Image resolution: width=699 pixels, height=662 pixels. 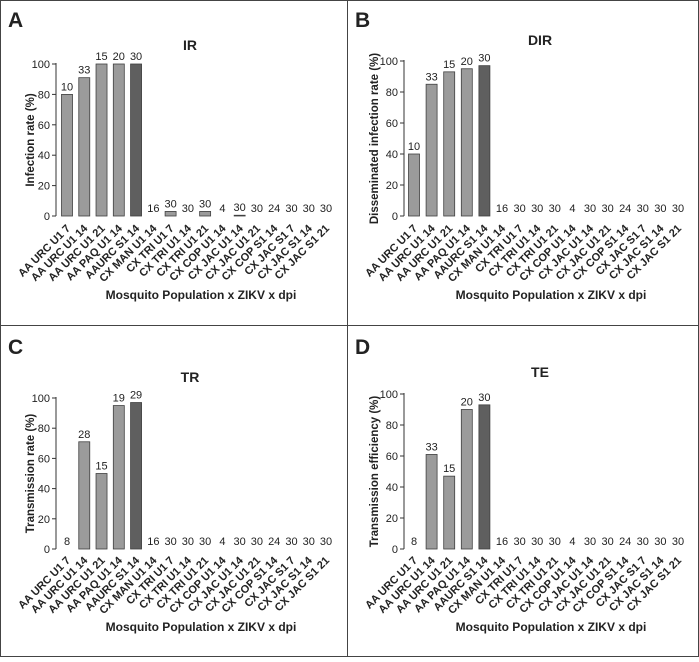 What do you see at coordinates (15, 347) in the screenshot?
I see `panel-letter: C` at bounding box center [15, 347].